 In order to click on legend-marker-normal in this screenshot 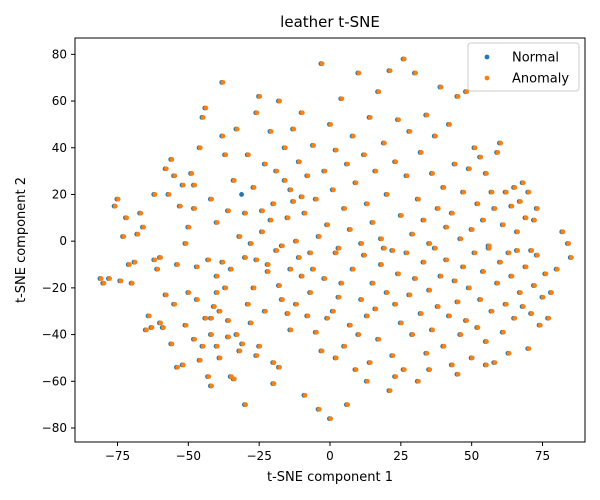, I will do `click(487, 57)`.